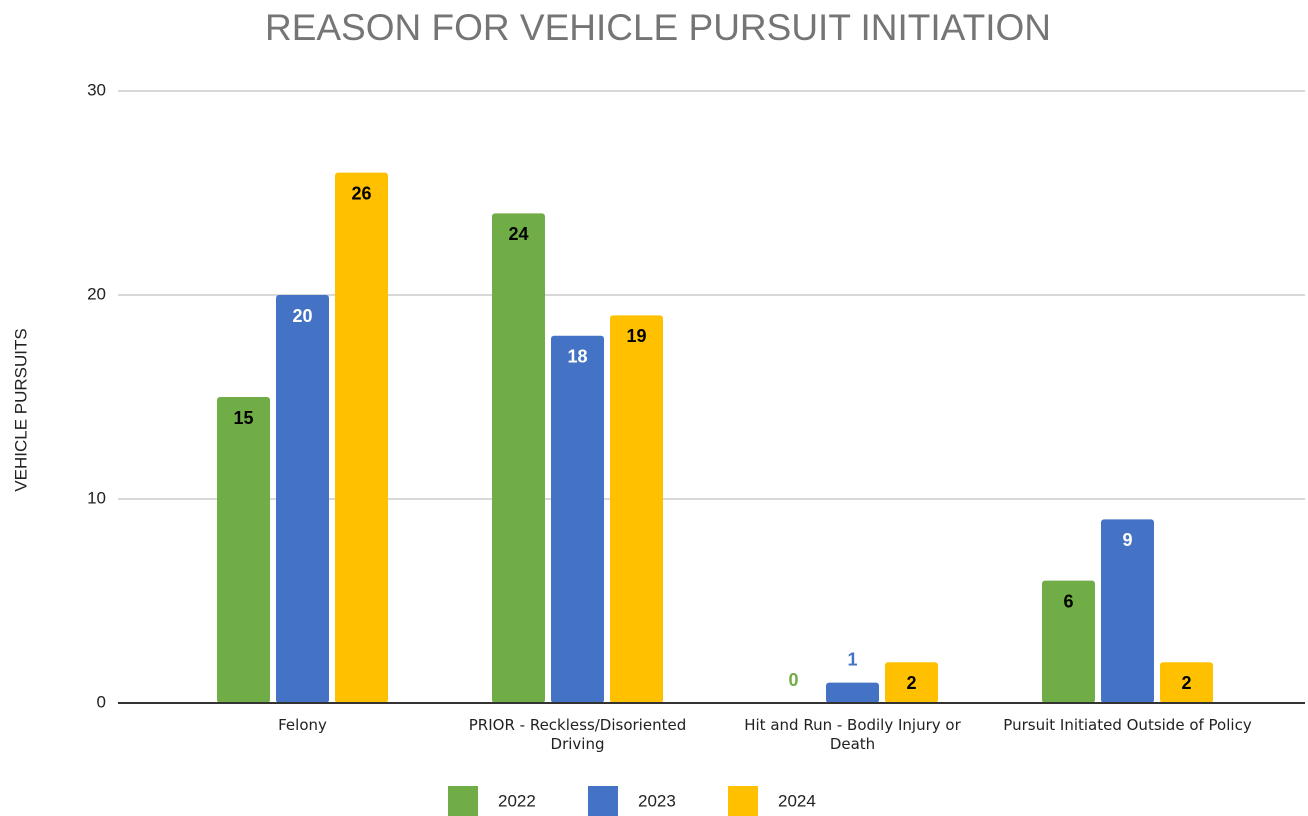 The height and width of the screenshot is (816, 1308). What do you see at coordinates (302, 725) in the screenshot?
I see `x-tick-label: Felony` at bounding box center [302, 725].